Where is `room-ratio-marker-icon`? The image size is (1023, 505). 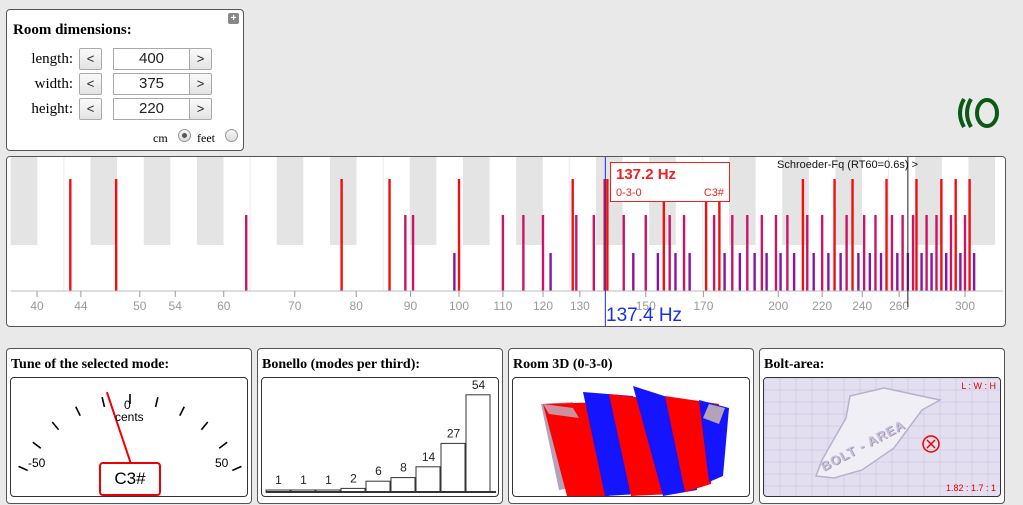 room-ratio-marker-icon is located at coordinates (931, 444).